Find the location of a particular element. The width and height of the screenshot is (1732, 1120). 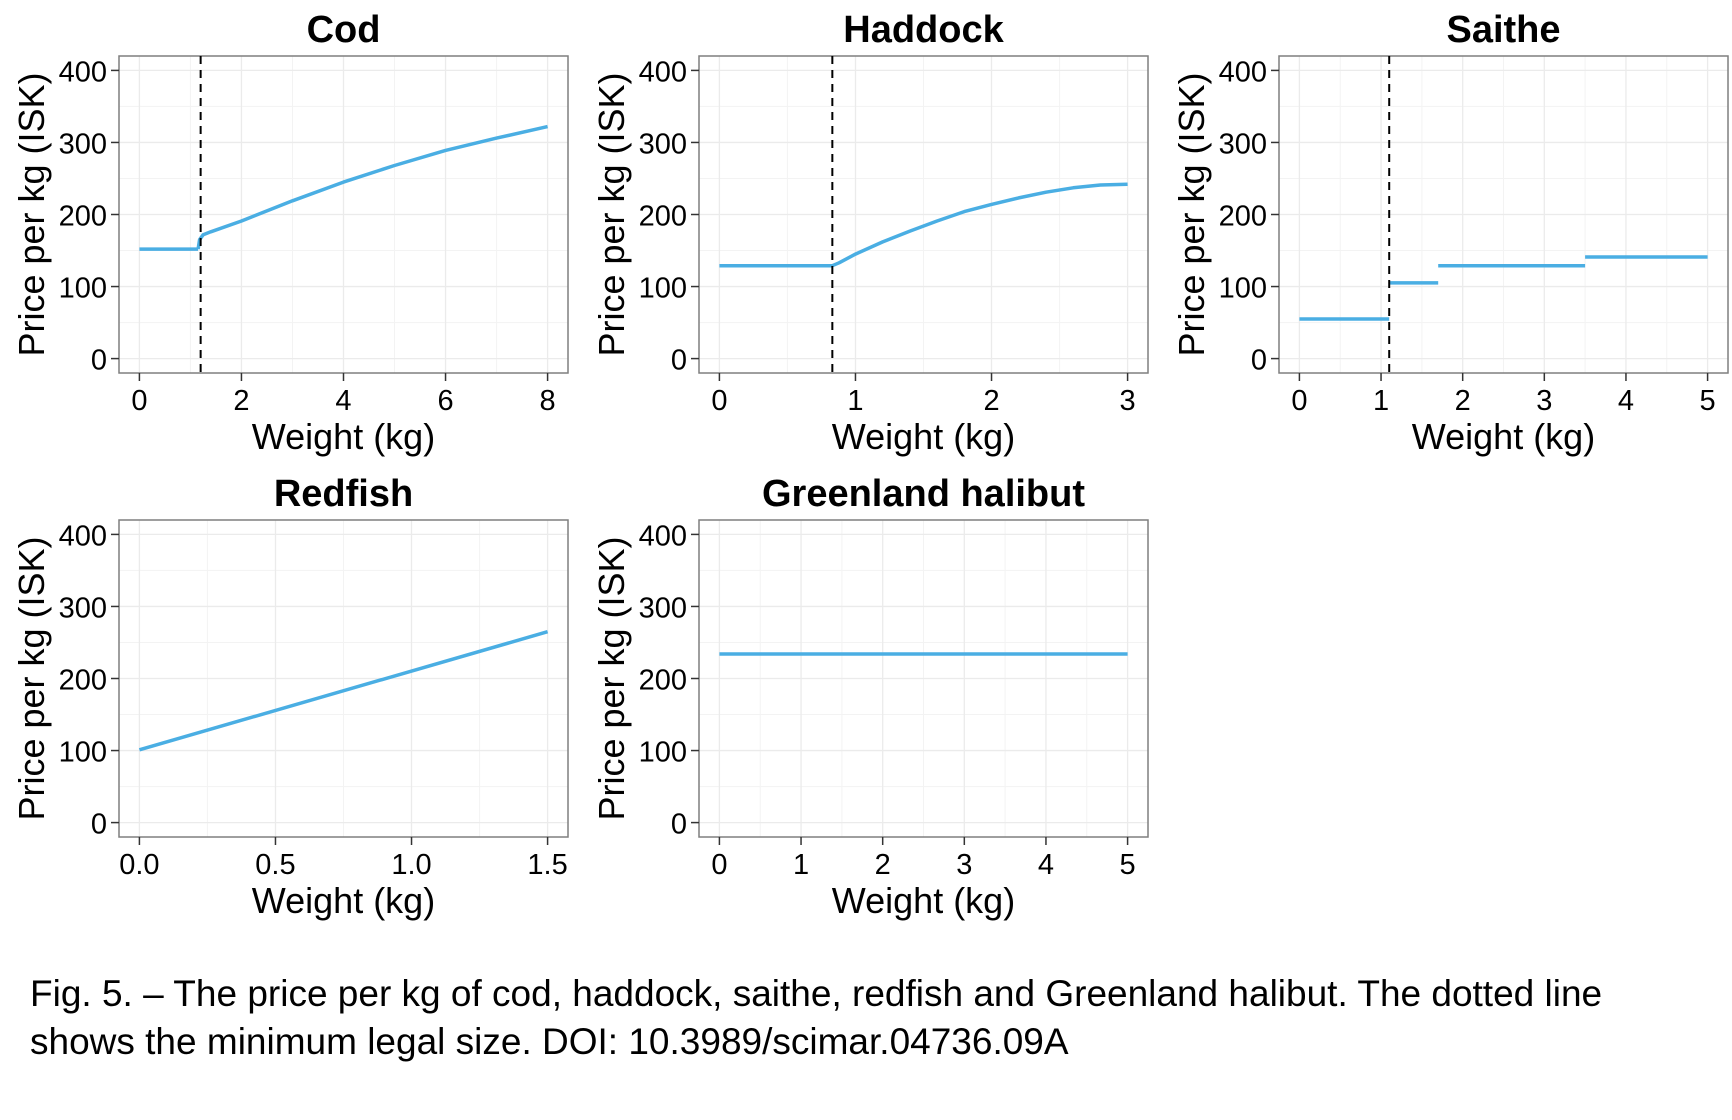

x-tick-label: 0.5 is located at coordinates (275, 865).